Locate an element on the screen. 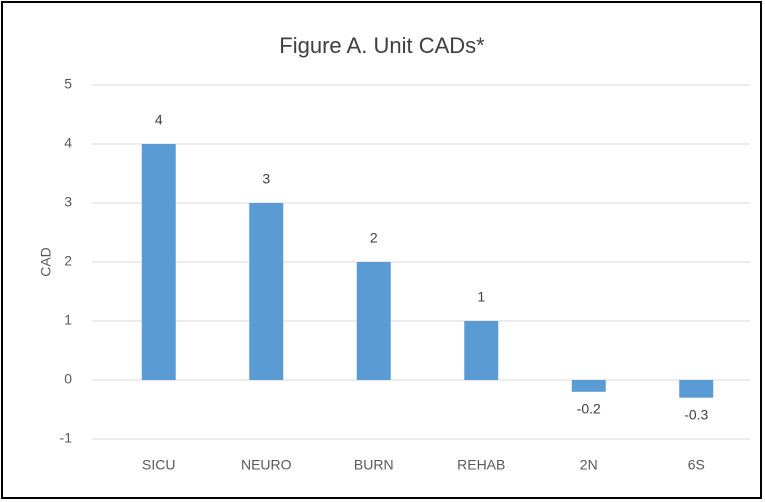  chart-title: Figure A. Unit CADs* is located at coordinates (382, 45).